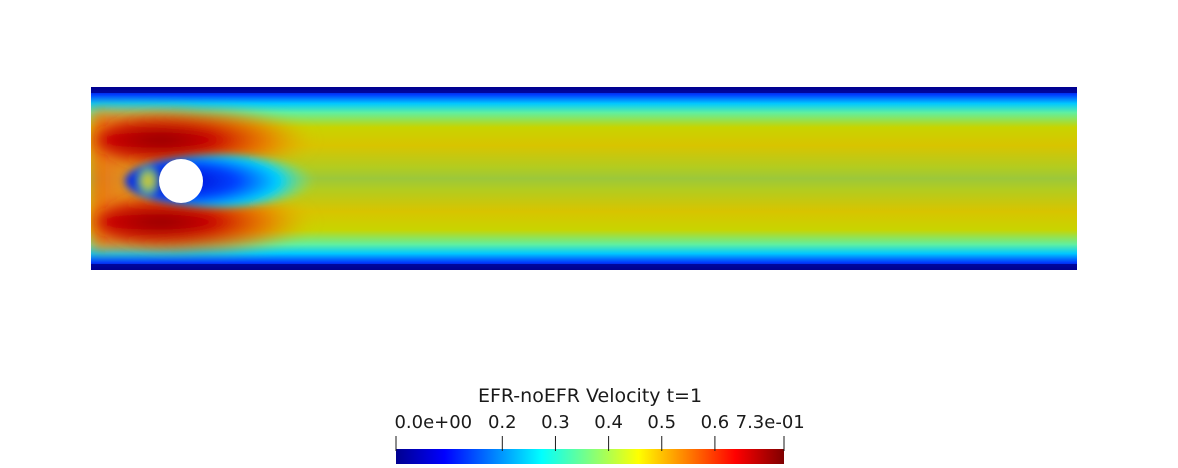  What do you see at coordinates (205, 222) in the screenshot?
I see `lower-shear-layer` at bounding box center [205, 222].